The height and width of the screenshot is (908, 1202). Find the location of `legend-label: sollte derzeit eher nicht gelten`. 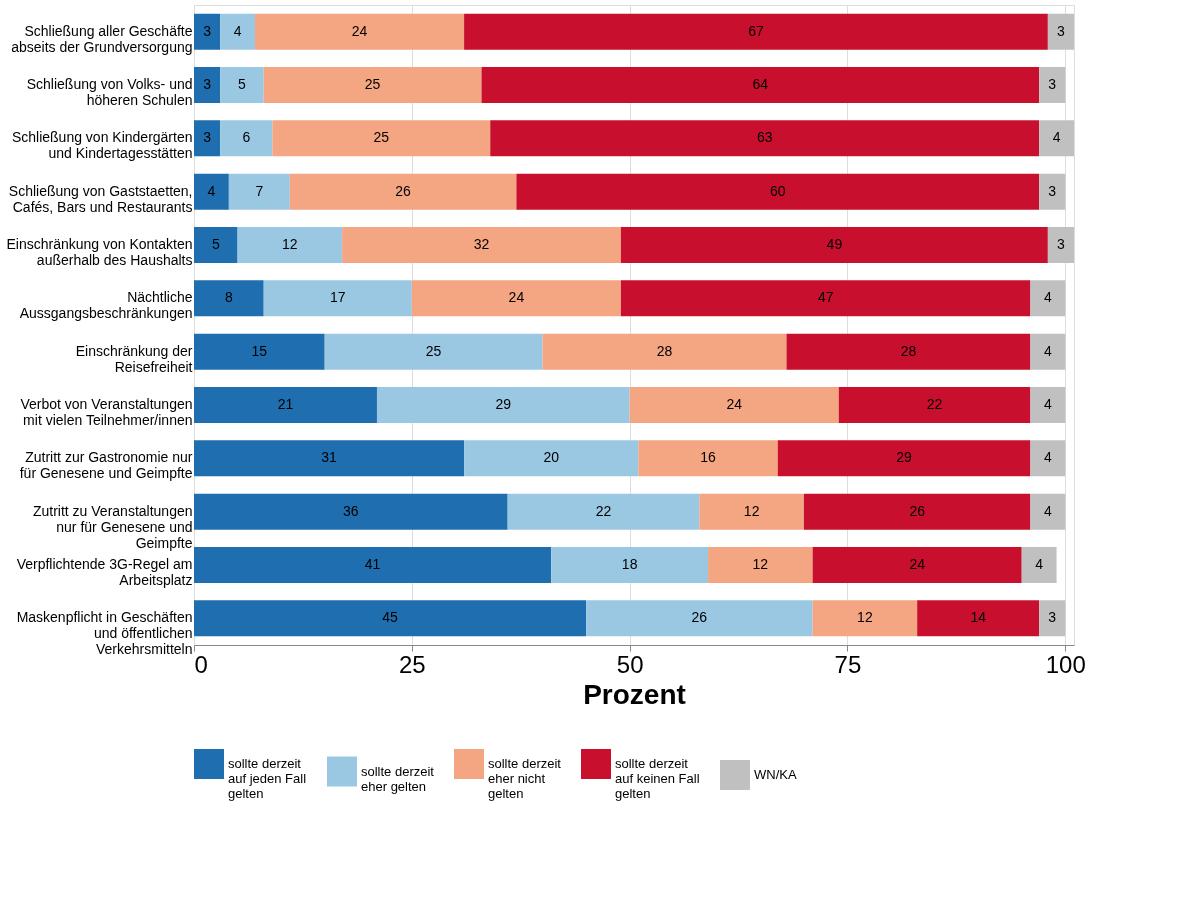

legend-label: sollte derzeit eher nicht gelten is located at coordinates (525, 778).